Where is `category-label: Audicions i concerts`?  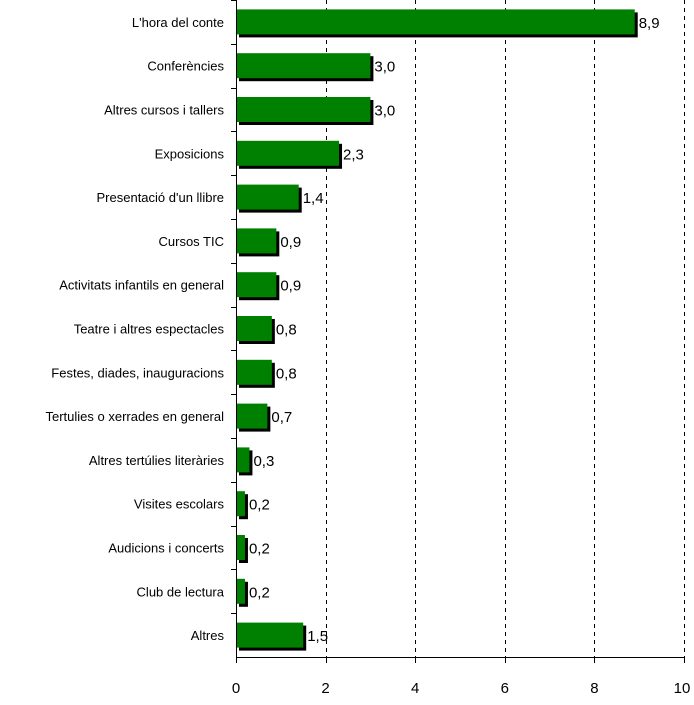
category-label: Audicions i concerts is located at coordinates (166, 548).